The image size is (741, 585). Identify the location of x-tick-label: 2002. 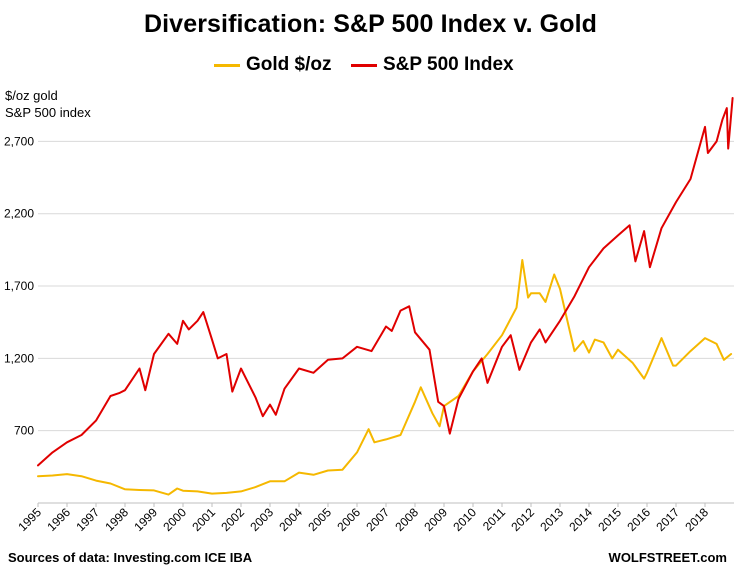
(232, 519).